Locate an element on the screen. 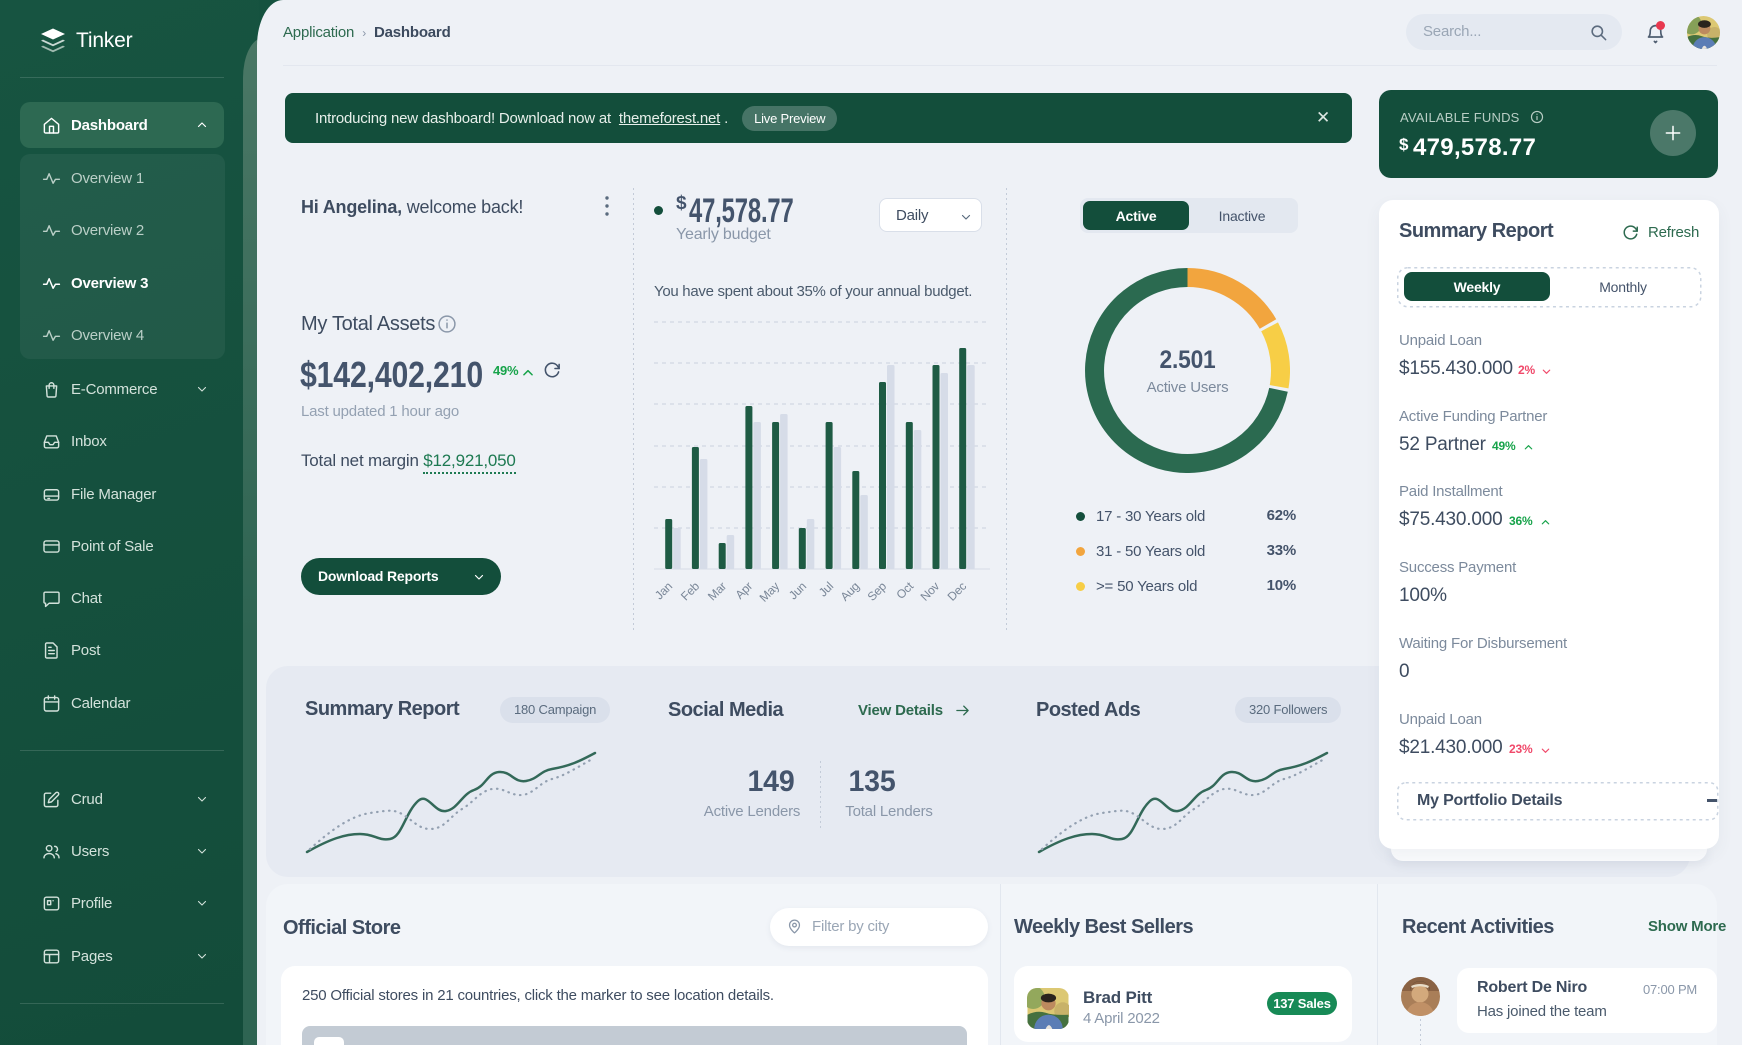 This screenshot has height=1045, width=1742. svg-text: Jun is located at coordinates (797, 590).